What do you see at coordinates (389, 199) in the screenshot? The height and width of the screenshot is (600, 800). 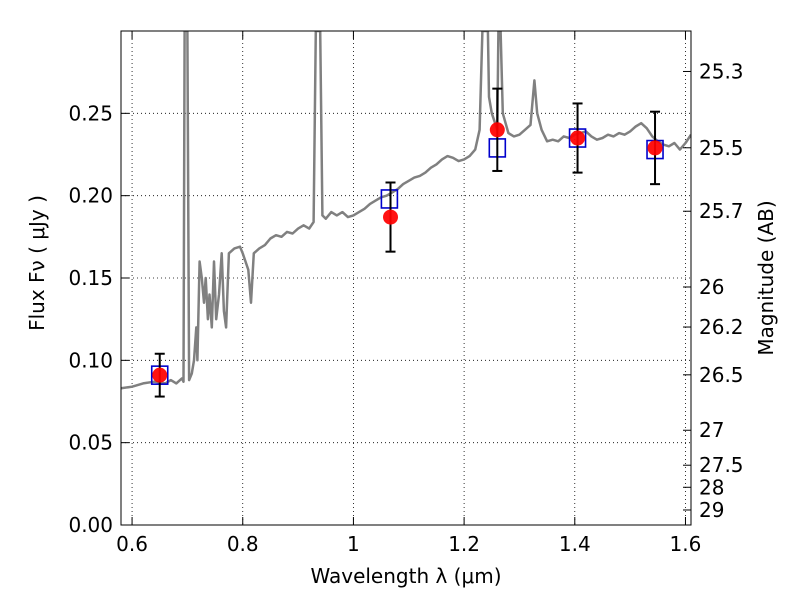 I see `model-photometry-square` at bounding box center [389, 199].